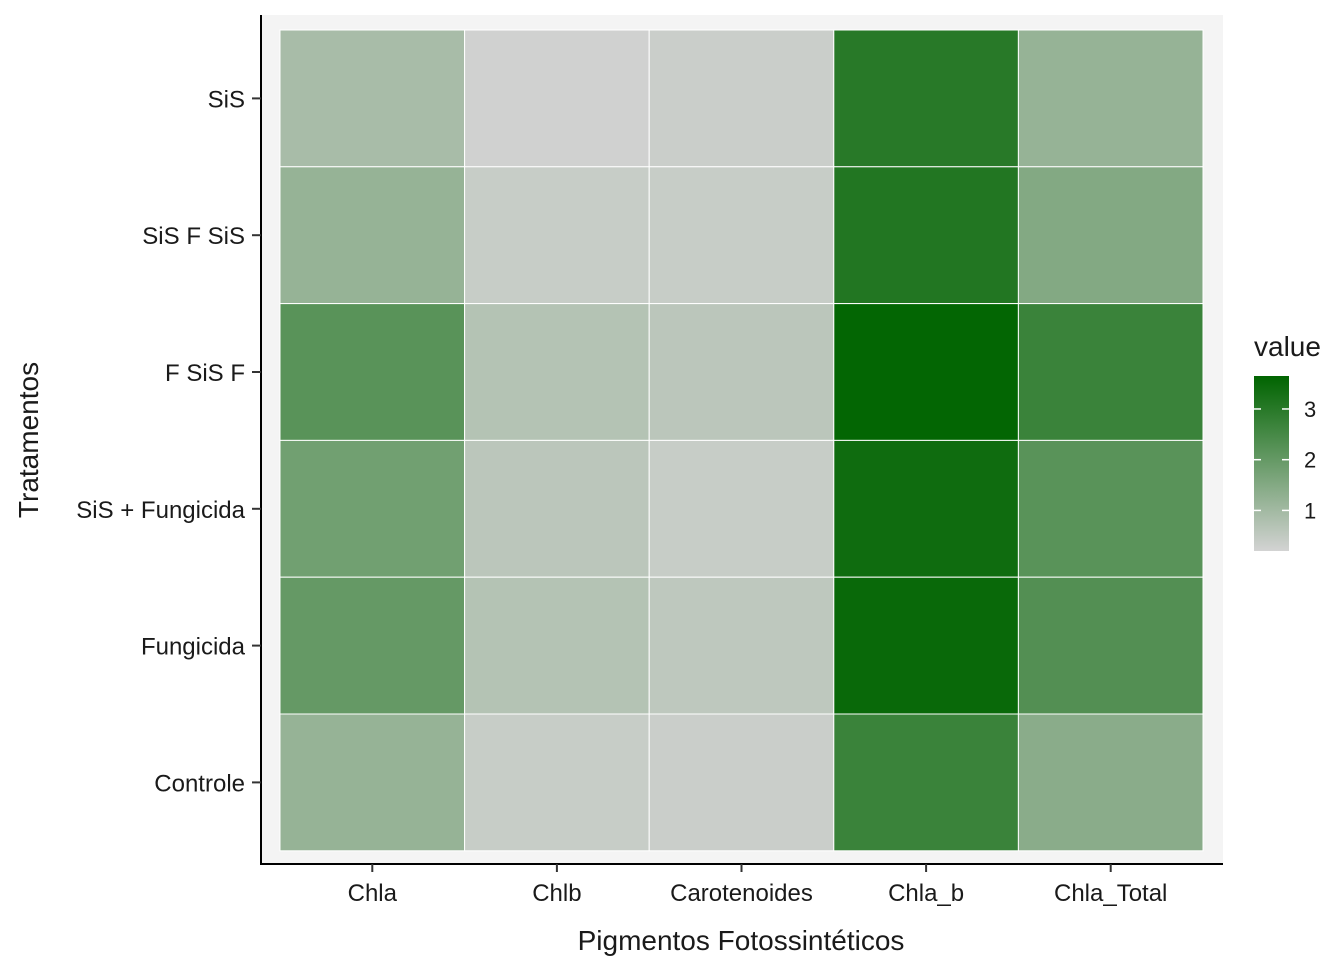 The height and width of the screenshot is (960, 1344). Describe the element at coordinates (1110, 893) in the screenshot. I see `x-tick-label: Chla_Total` at that location.